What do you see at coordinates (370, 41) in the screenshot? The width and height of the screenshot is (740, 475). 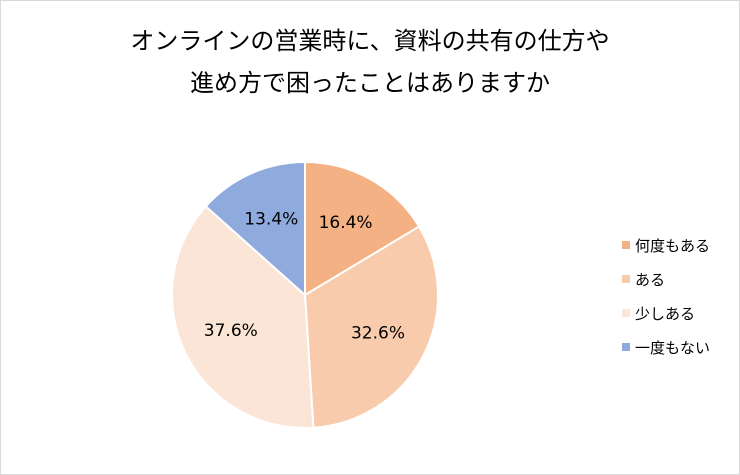 I see `chart-title-line-1: オンラインの営業時に、資料の共有の仕方や` at bounding box center [370, 41].